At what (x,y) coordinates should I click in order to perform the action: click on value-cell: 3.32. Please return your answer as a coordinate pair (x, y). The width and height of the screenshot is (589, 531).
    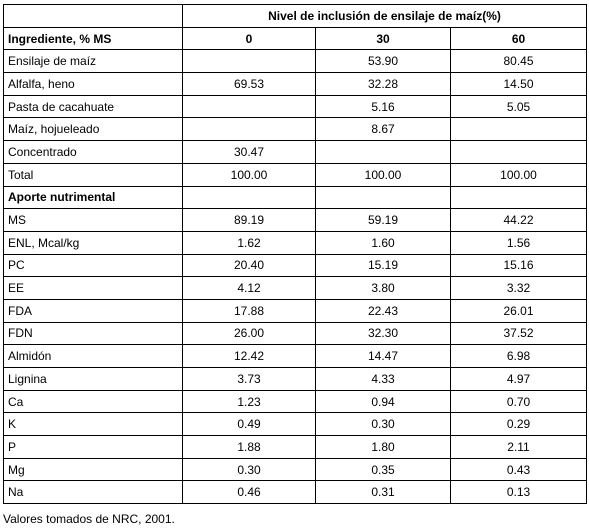
    Looking at the image, I should click on (518, 288).